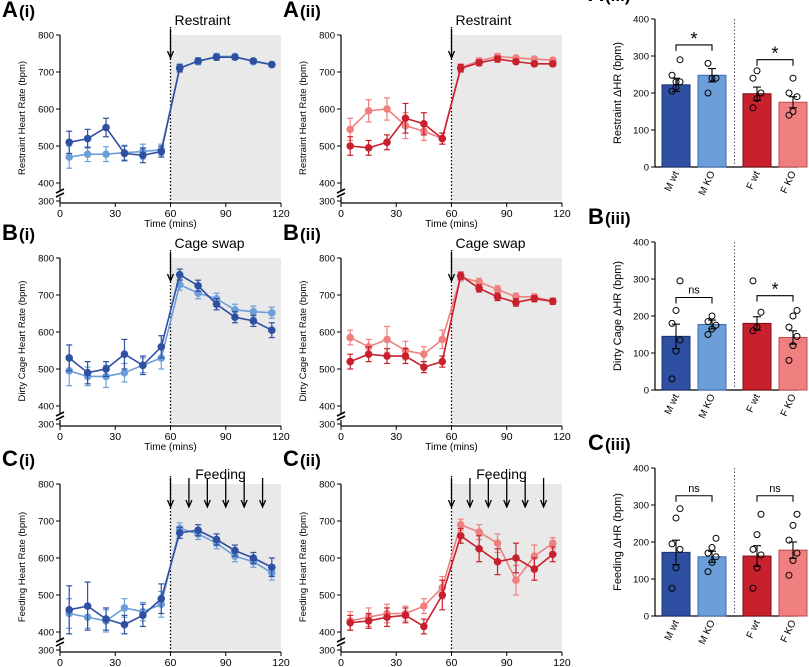  Describe the element at coordinates (618, 444) in the screenshot. I see `panel-sub: (iii)` at that location.